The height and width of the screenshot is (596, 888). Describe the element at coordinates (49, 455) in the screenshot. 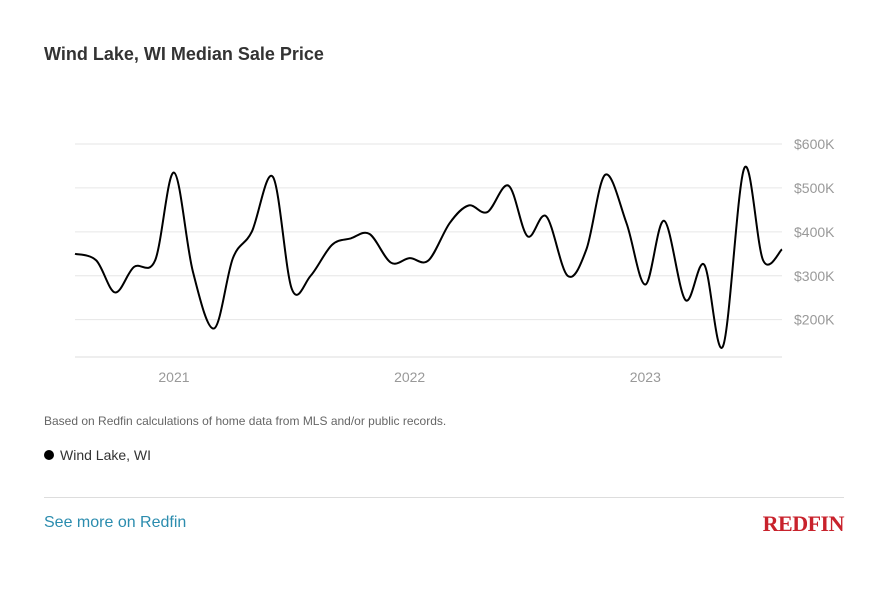

I see `legend-dot-icon` at that location.